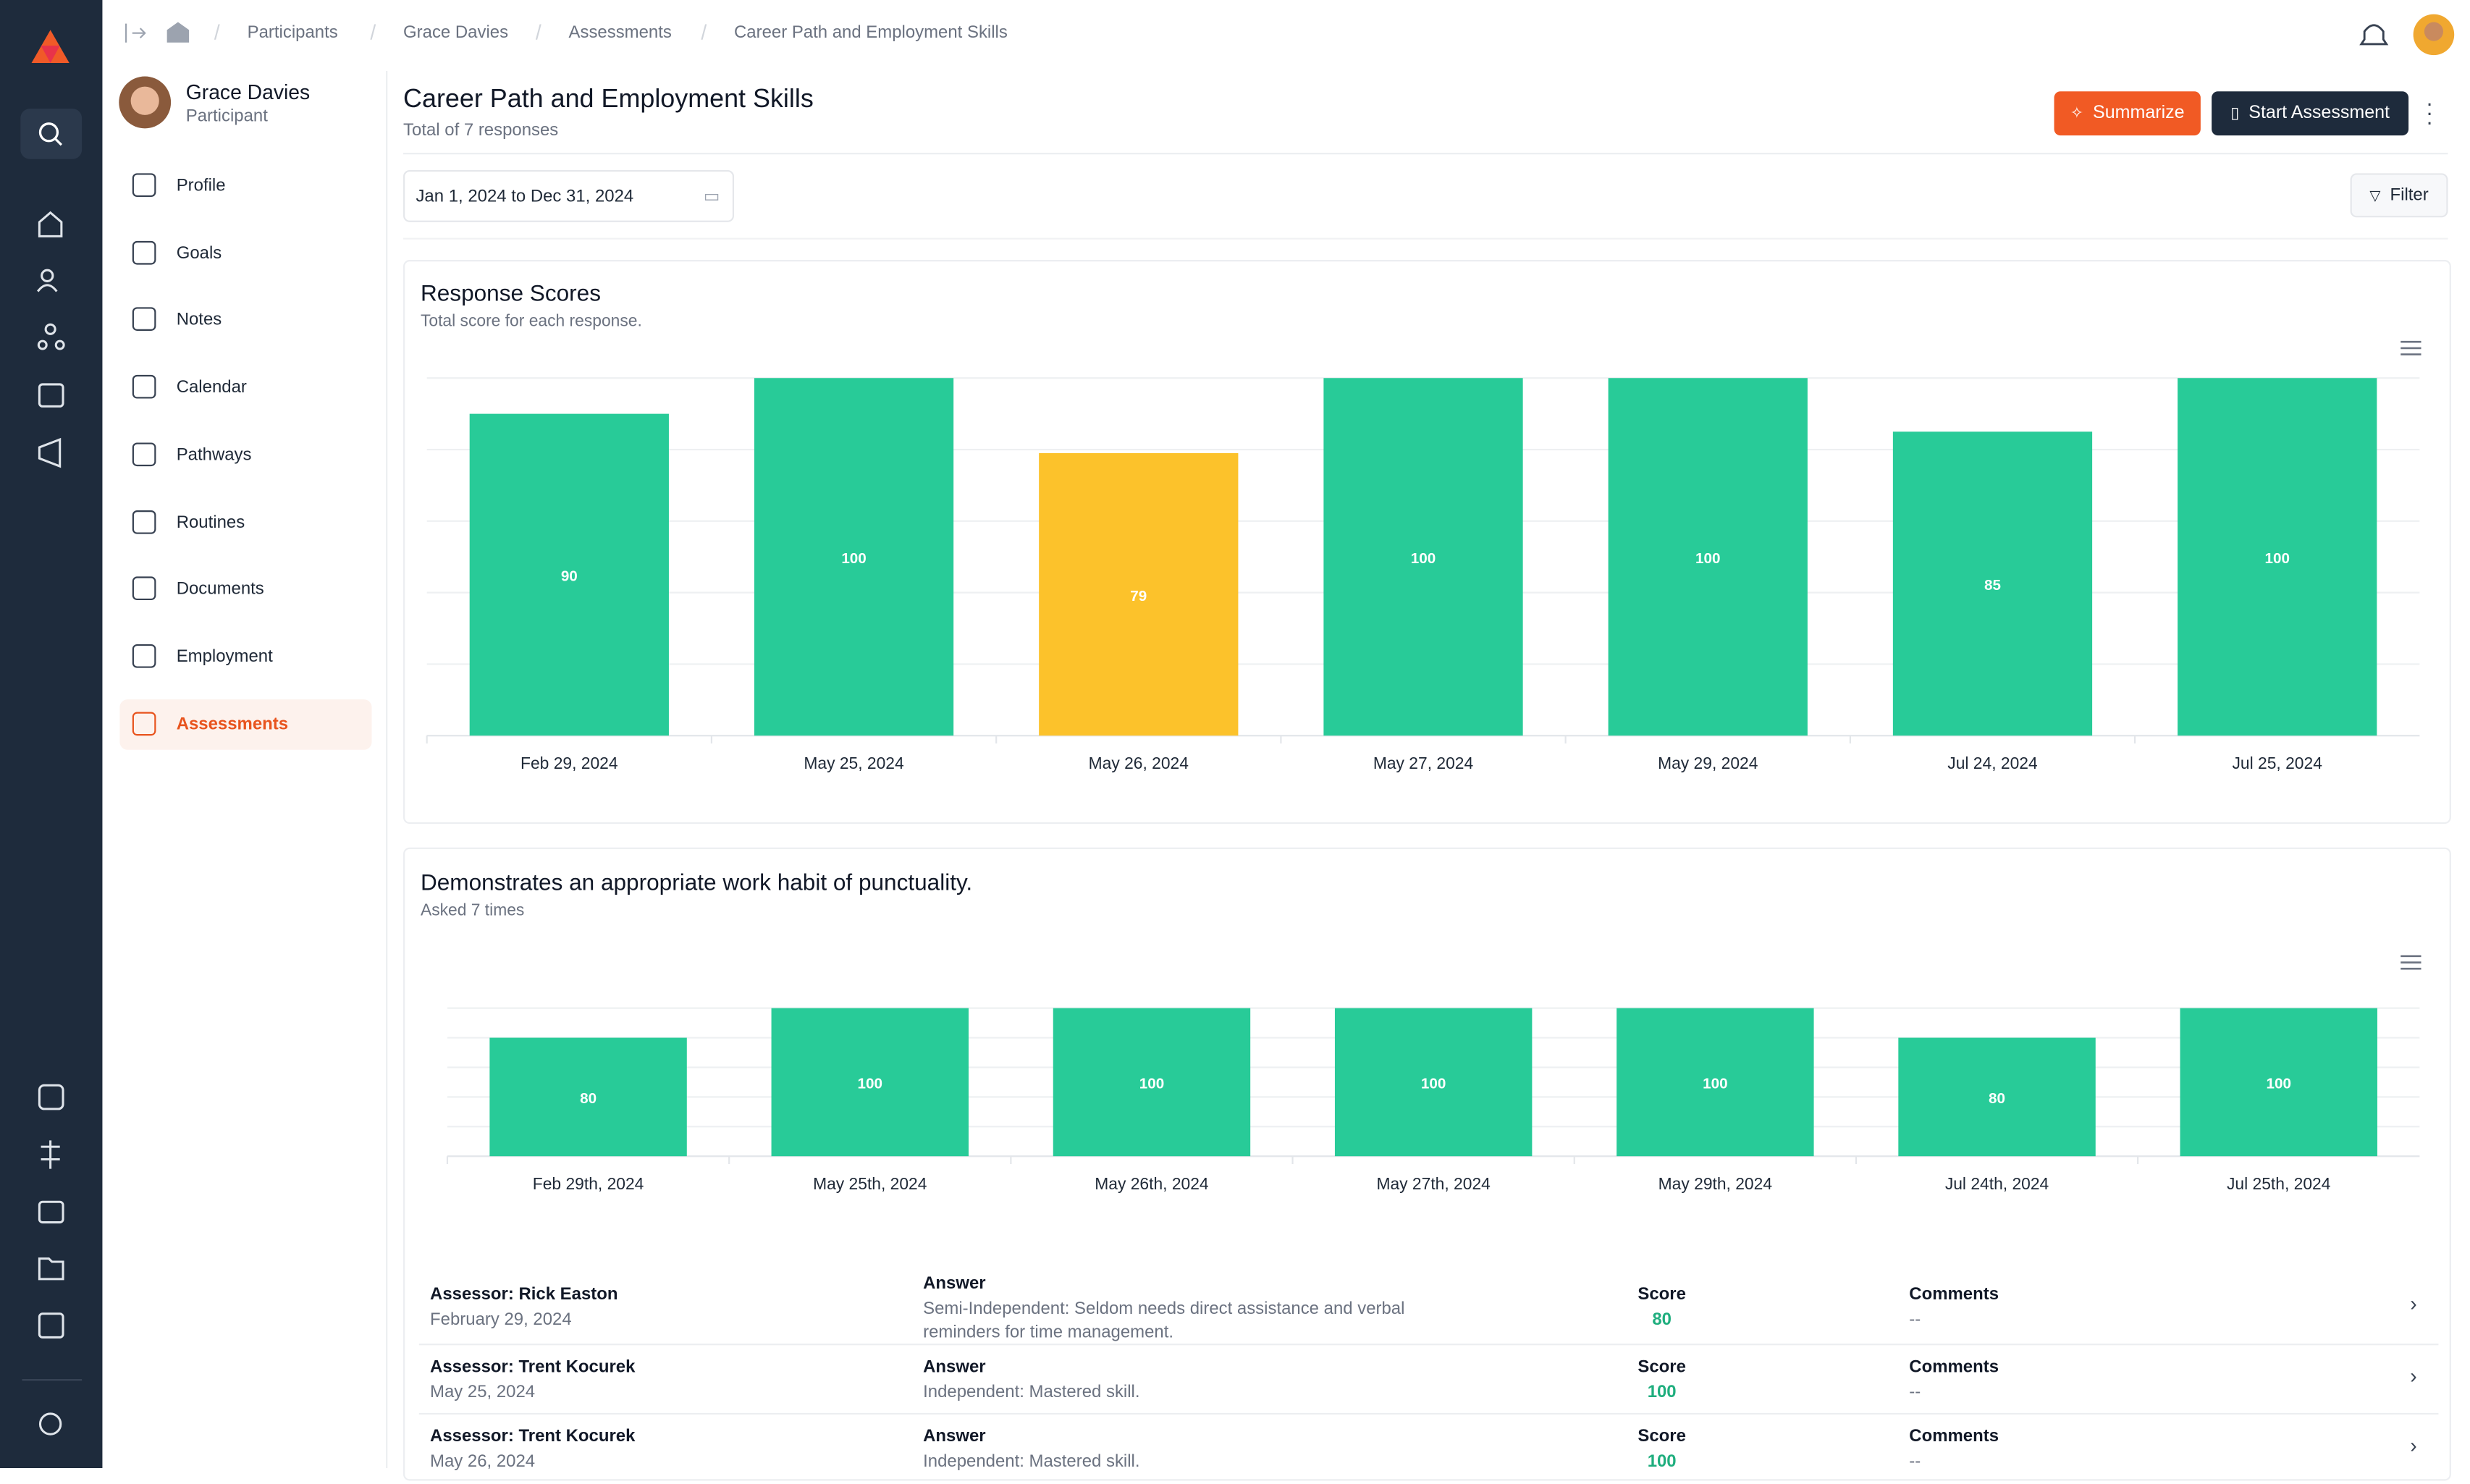 The image size is (2470, 1484). Describe the element at coordinates (2278, 763) in the screenshot. I see `x-tick-label: Jul 25, 2024` at that location.